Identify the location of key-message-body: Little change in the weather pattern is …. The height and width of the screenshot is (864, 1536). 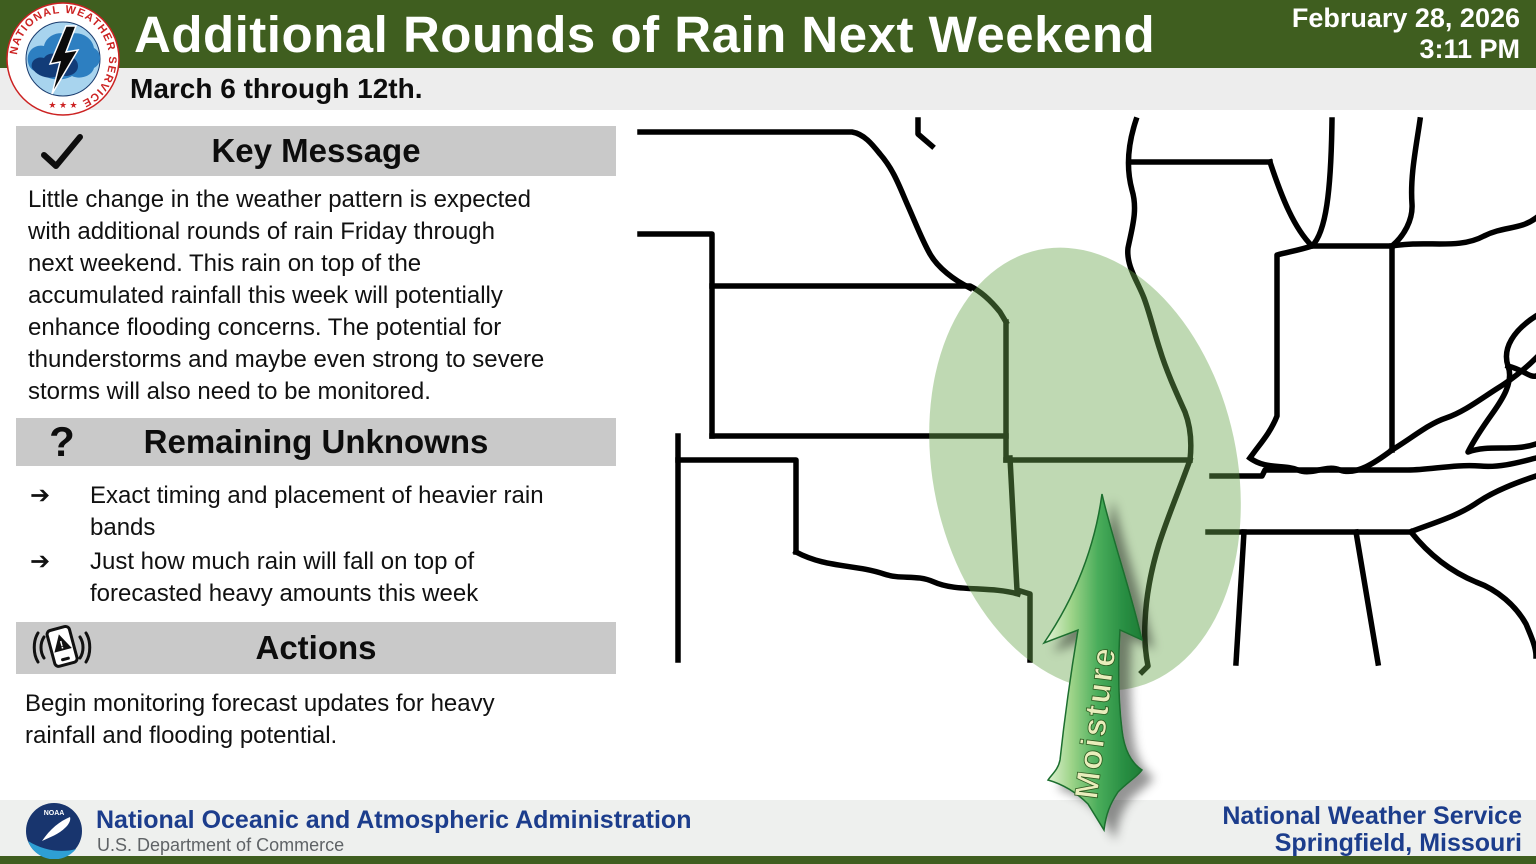
(286, 295).